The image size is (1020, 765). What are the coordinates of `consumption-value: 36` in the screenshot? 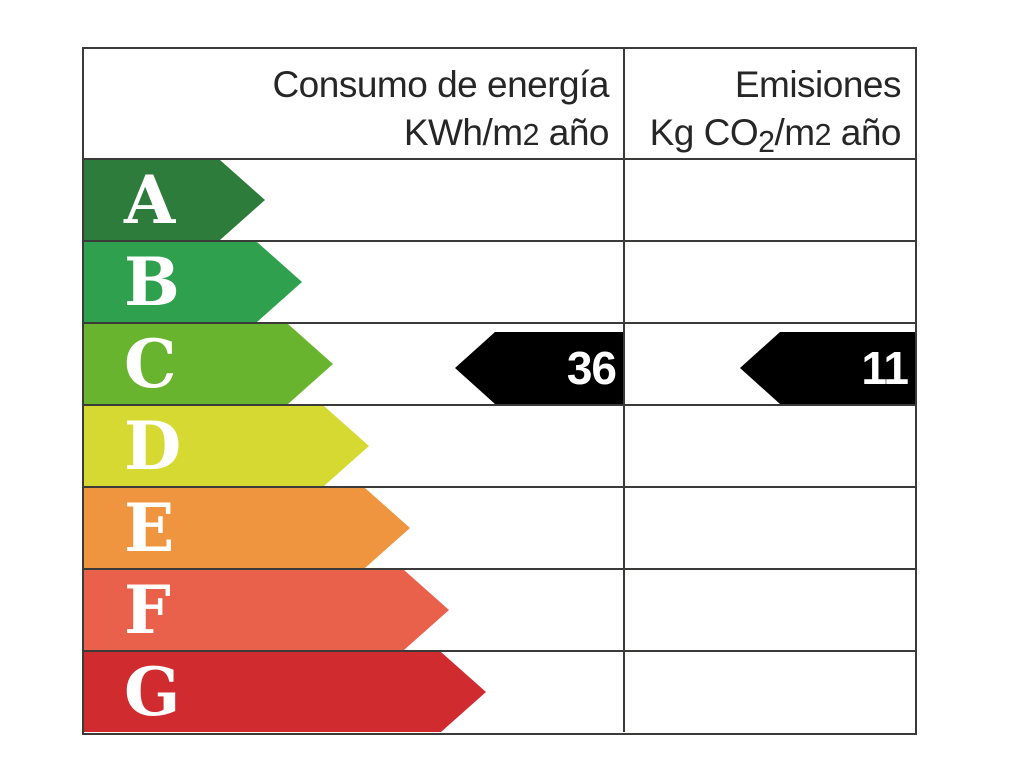 It's located at (591, 368).